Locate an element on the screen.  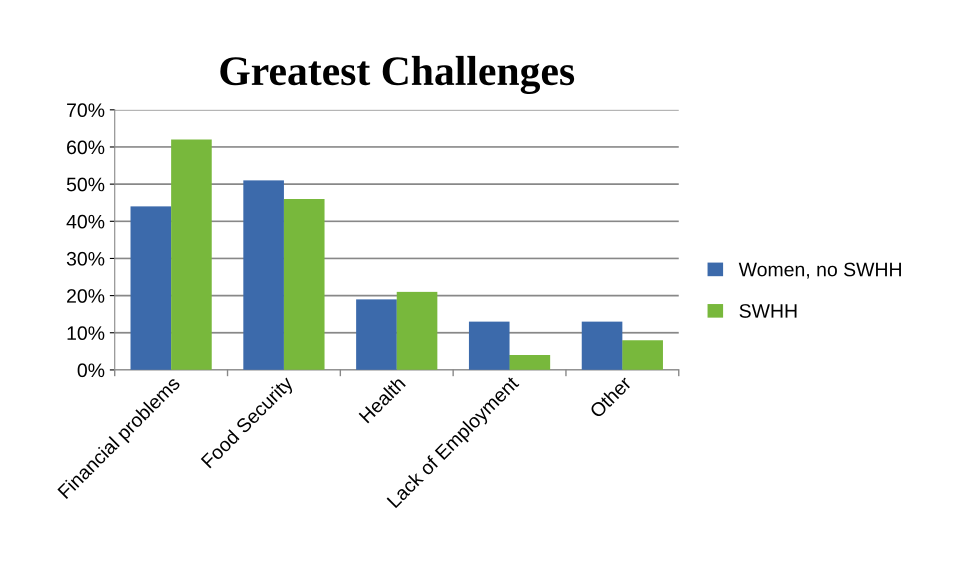
legend-label: SWHH is located at coordinates (768, 311).